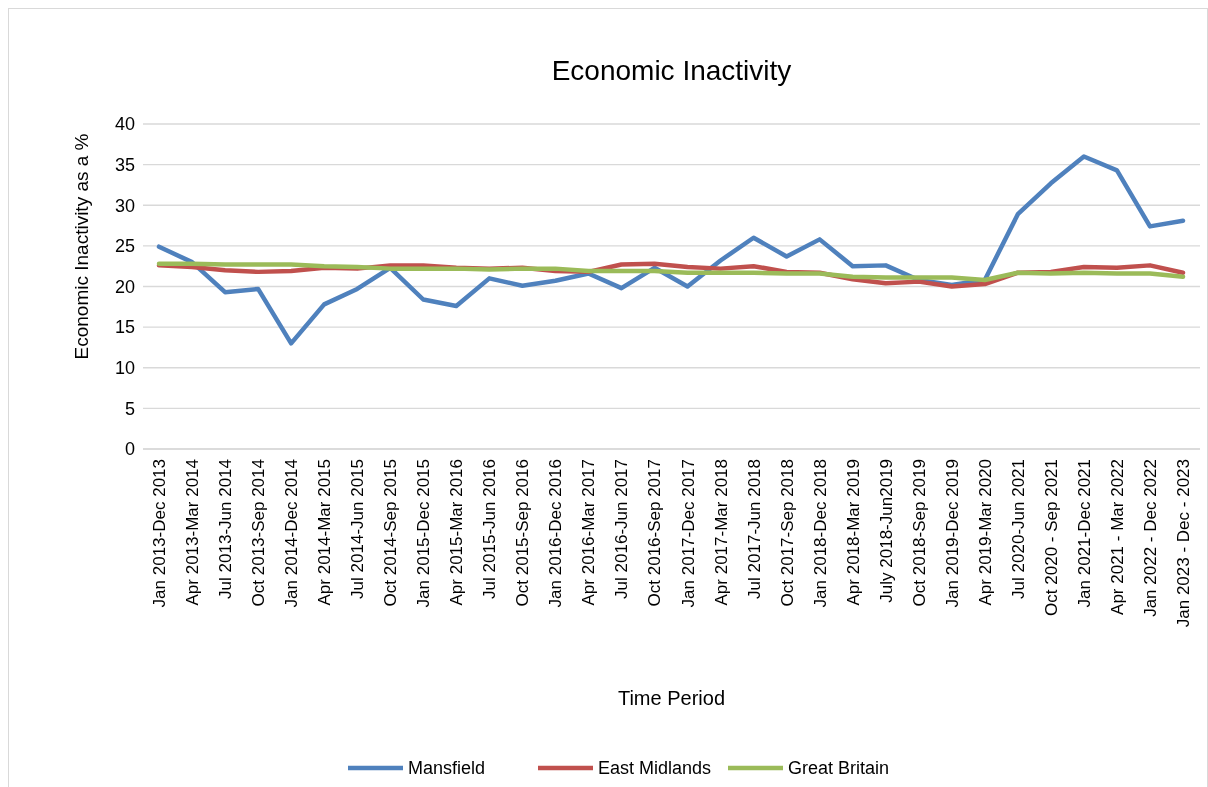 Image resolution: width=1208 pixels, height=787 pixels. I want to click on x-tick-label: Jan 2022 - Dec 2022, so click(1150, 538).